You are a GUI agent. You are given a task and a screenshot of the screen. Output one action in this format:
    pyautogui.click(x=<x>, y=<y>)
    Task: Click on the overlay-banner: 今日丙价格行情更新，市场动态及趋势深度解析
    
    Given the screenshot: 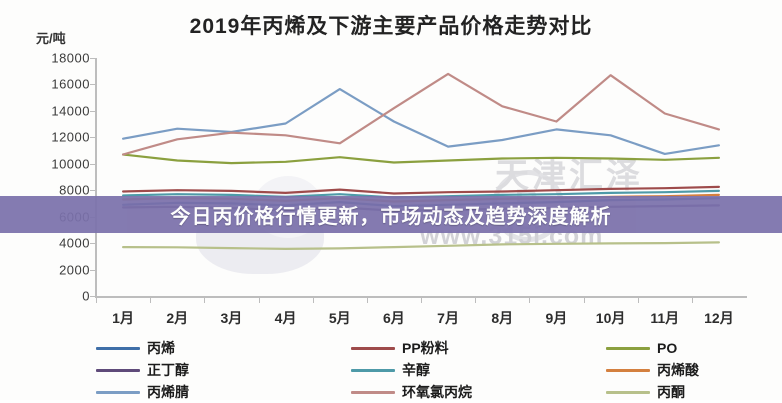 What is the action you would take?
    pyautogui.click(x=391, y=214)
    